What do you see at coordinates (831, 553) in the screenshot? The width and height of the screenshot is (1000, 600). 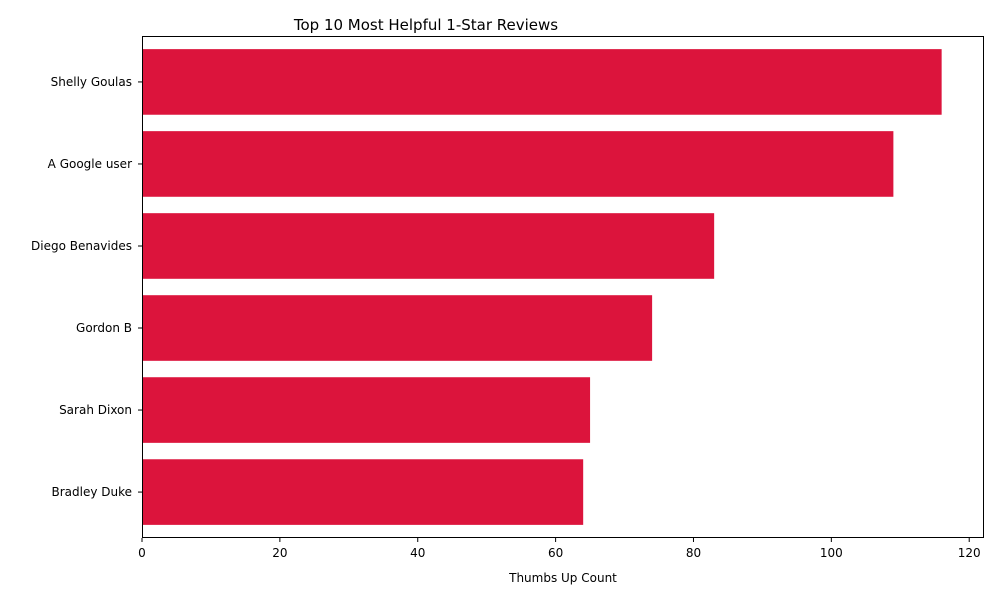 I see `x-tick-label-5: 100` at bounding box center [831, 553].